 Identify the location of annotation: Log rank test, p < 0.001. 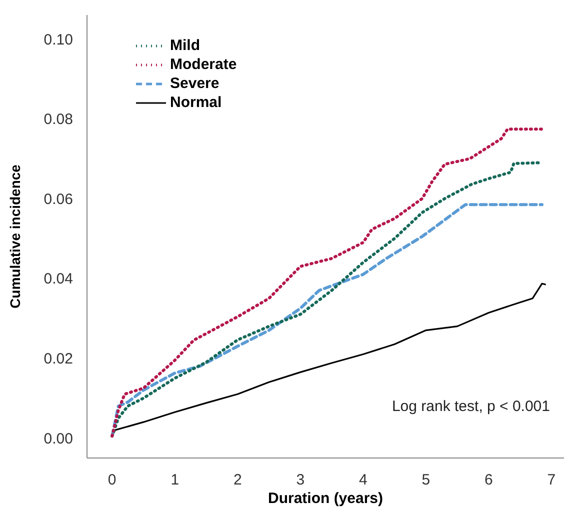
(471, 406).